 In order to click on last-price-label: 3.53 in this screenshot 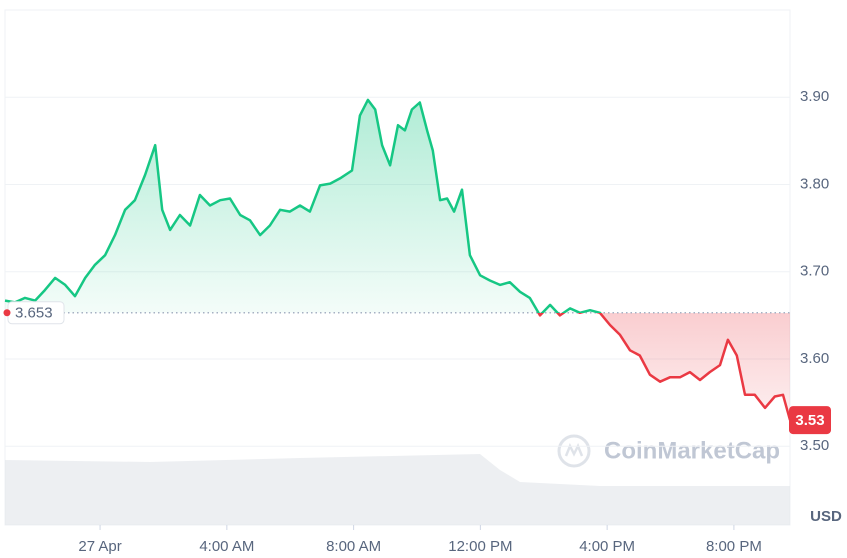, I will do `click(809, 420)`.